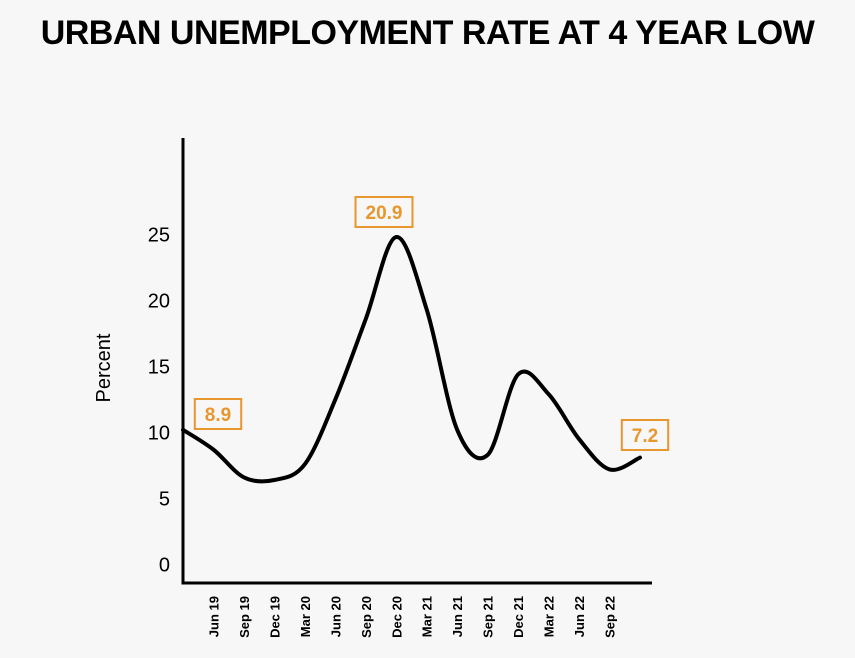 The width and height of the screenshot is (855, 658). What do you see at coordinates (610, 617) in the screenshot?
I see `x-tick-label: Sep 22` at bounding box center [610, 617].